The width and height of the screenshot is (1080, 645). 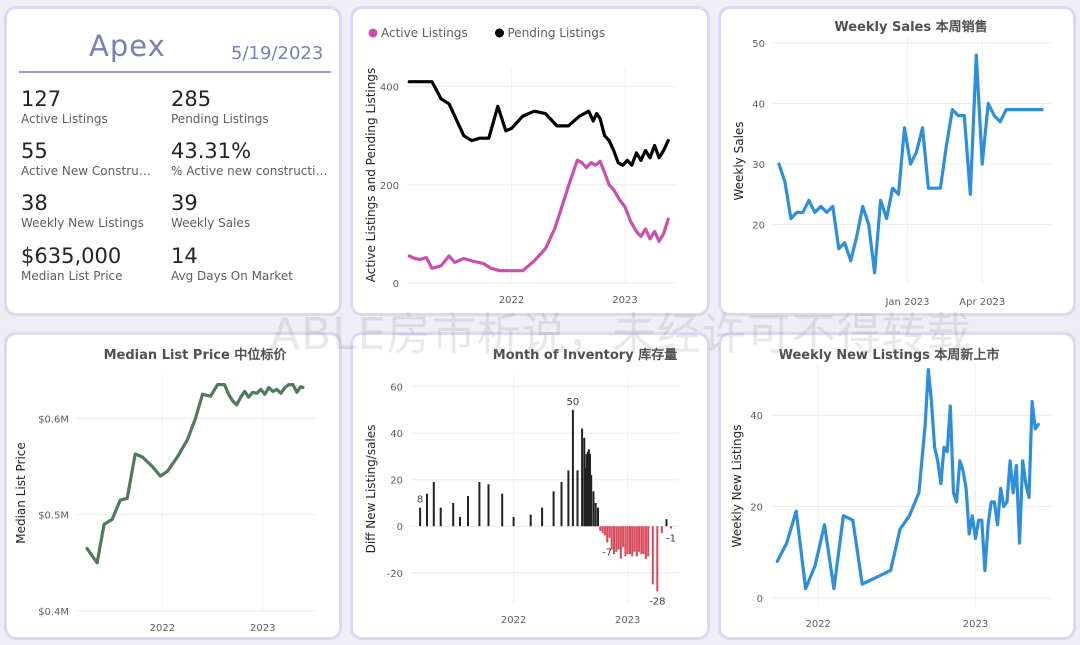 What do you see at coordinates (277, 53) in the screenshot?
I see `report-date: 5/19/2023` at bounding box center [277, 53].